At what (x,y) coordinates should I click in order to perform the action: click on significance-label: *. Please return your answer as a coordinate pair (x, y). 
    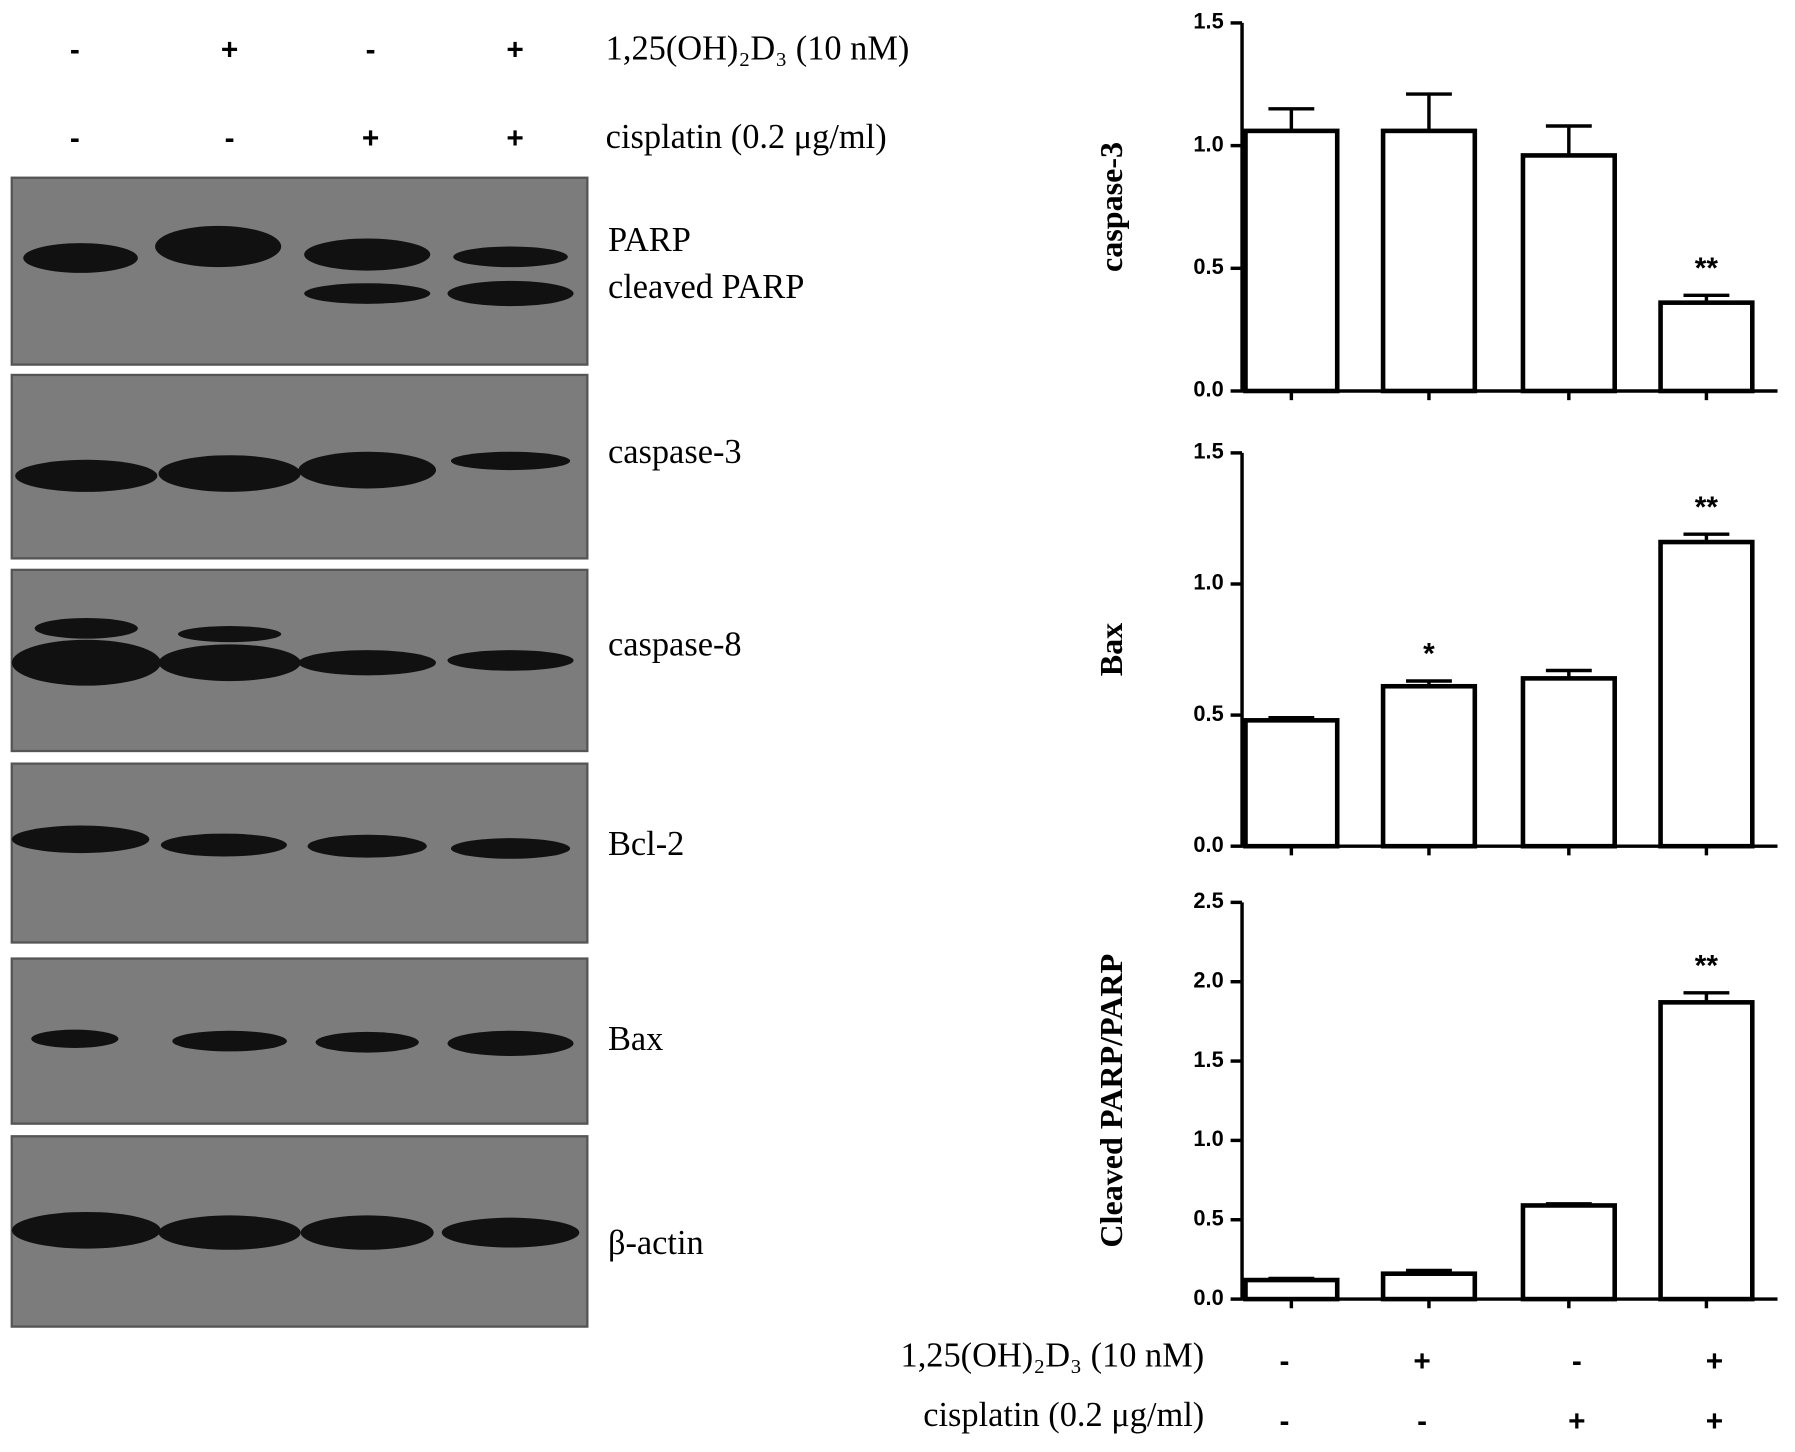
    Looking at the image, I should click on (1429, 654).